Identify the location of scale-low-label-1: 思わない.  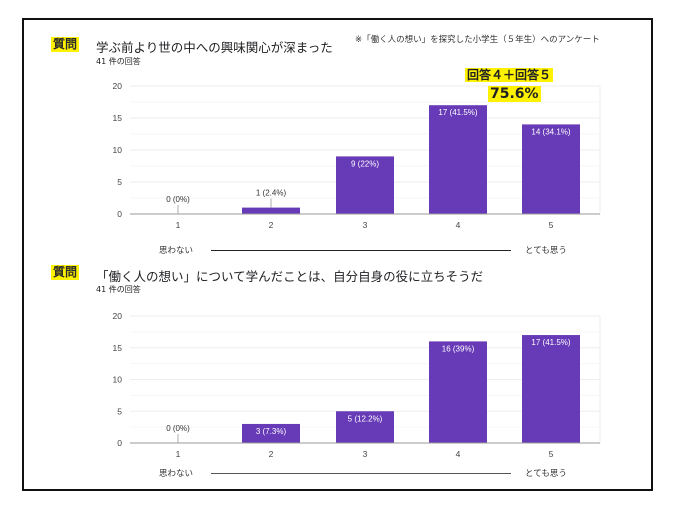
(176, 251).